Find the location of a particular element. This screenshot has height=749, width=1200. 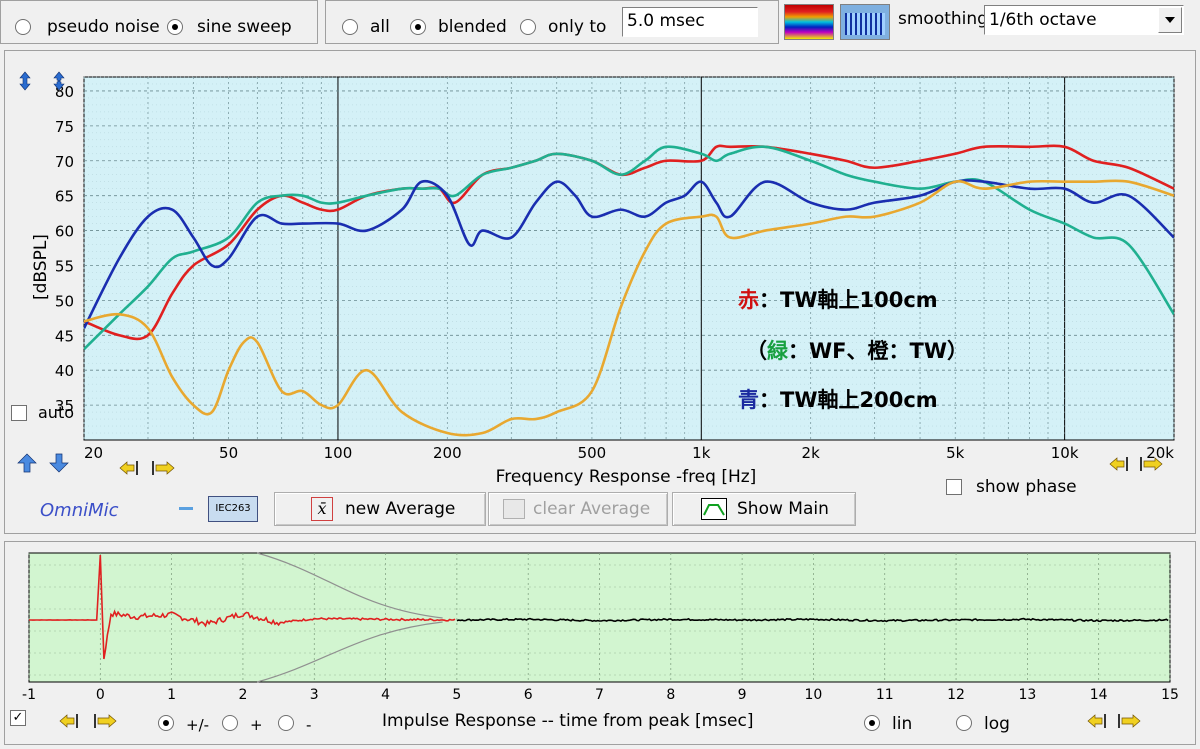

annotation-line-2-text: ：WF、橙：TW） is located at coordinates (878, 351).